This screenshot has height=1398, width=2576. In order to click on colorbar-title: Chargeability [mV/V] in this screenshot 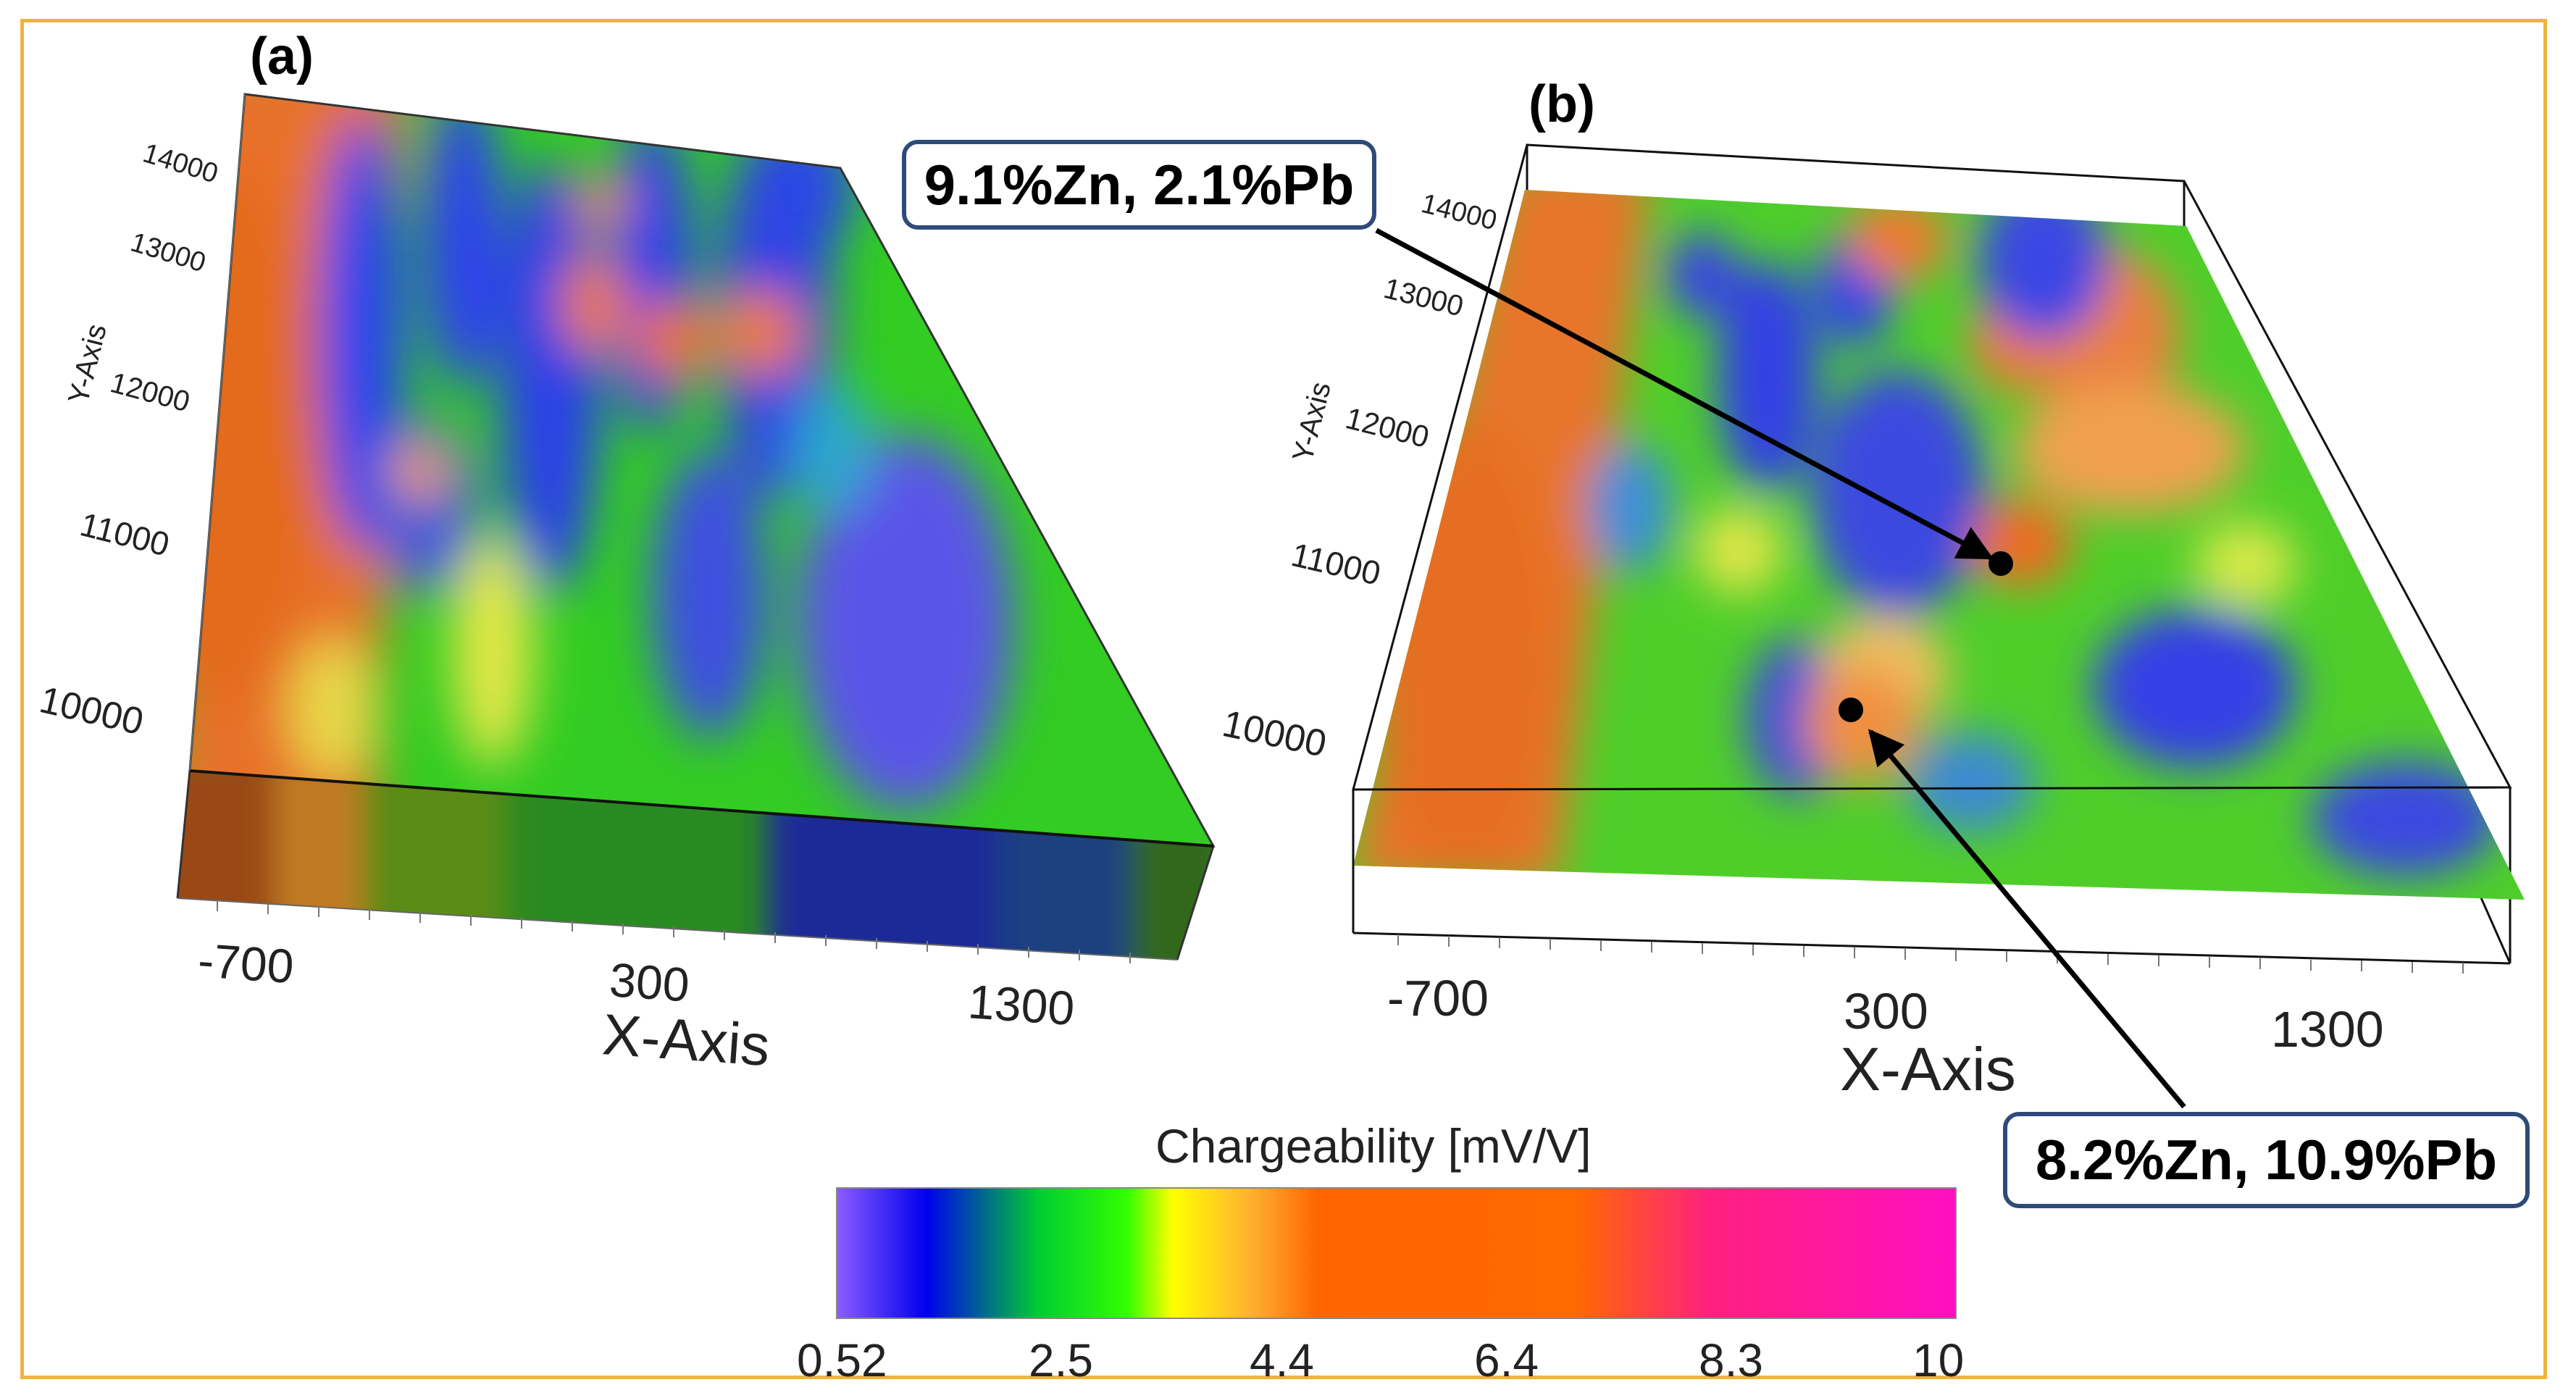, I will do `click(1373, 1146)`.